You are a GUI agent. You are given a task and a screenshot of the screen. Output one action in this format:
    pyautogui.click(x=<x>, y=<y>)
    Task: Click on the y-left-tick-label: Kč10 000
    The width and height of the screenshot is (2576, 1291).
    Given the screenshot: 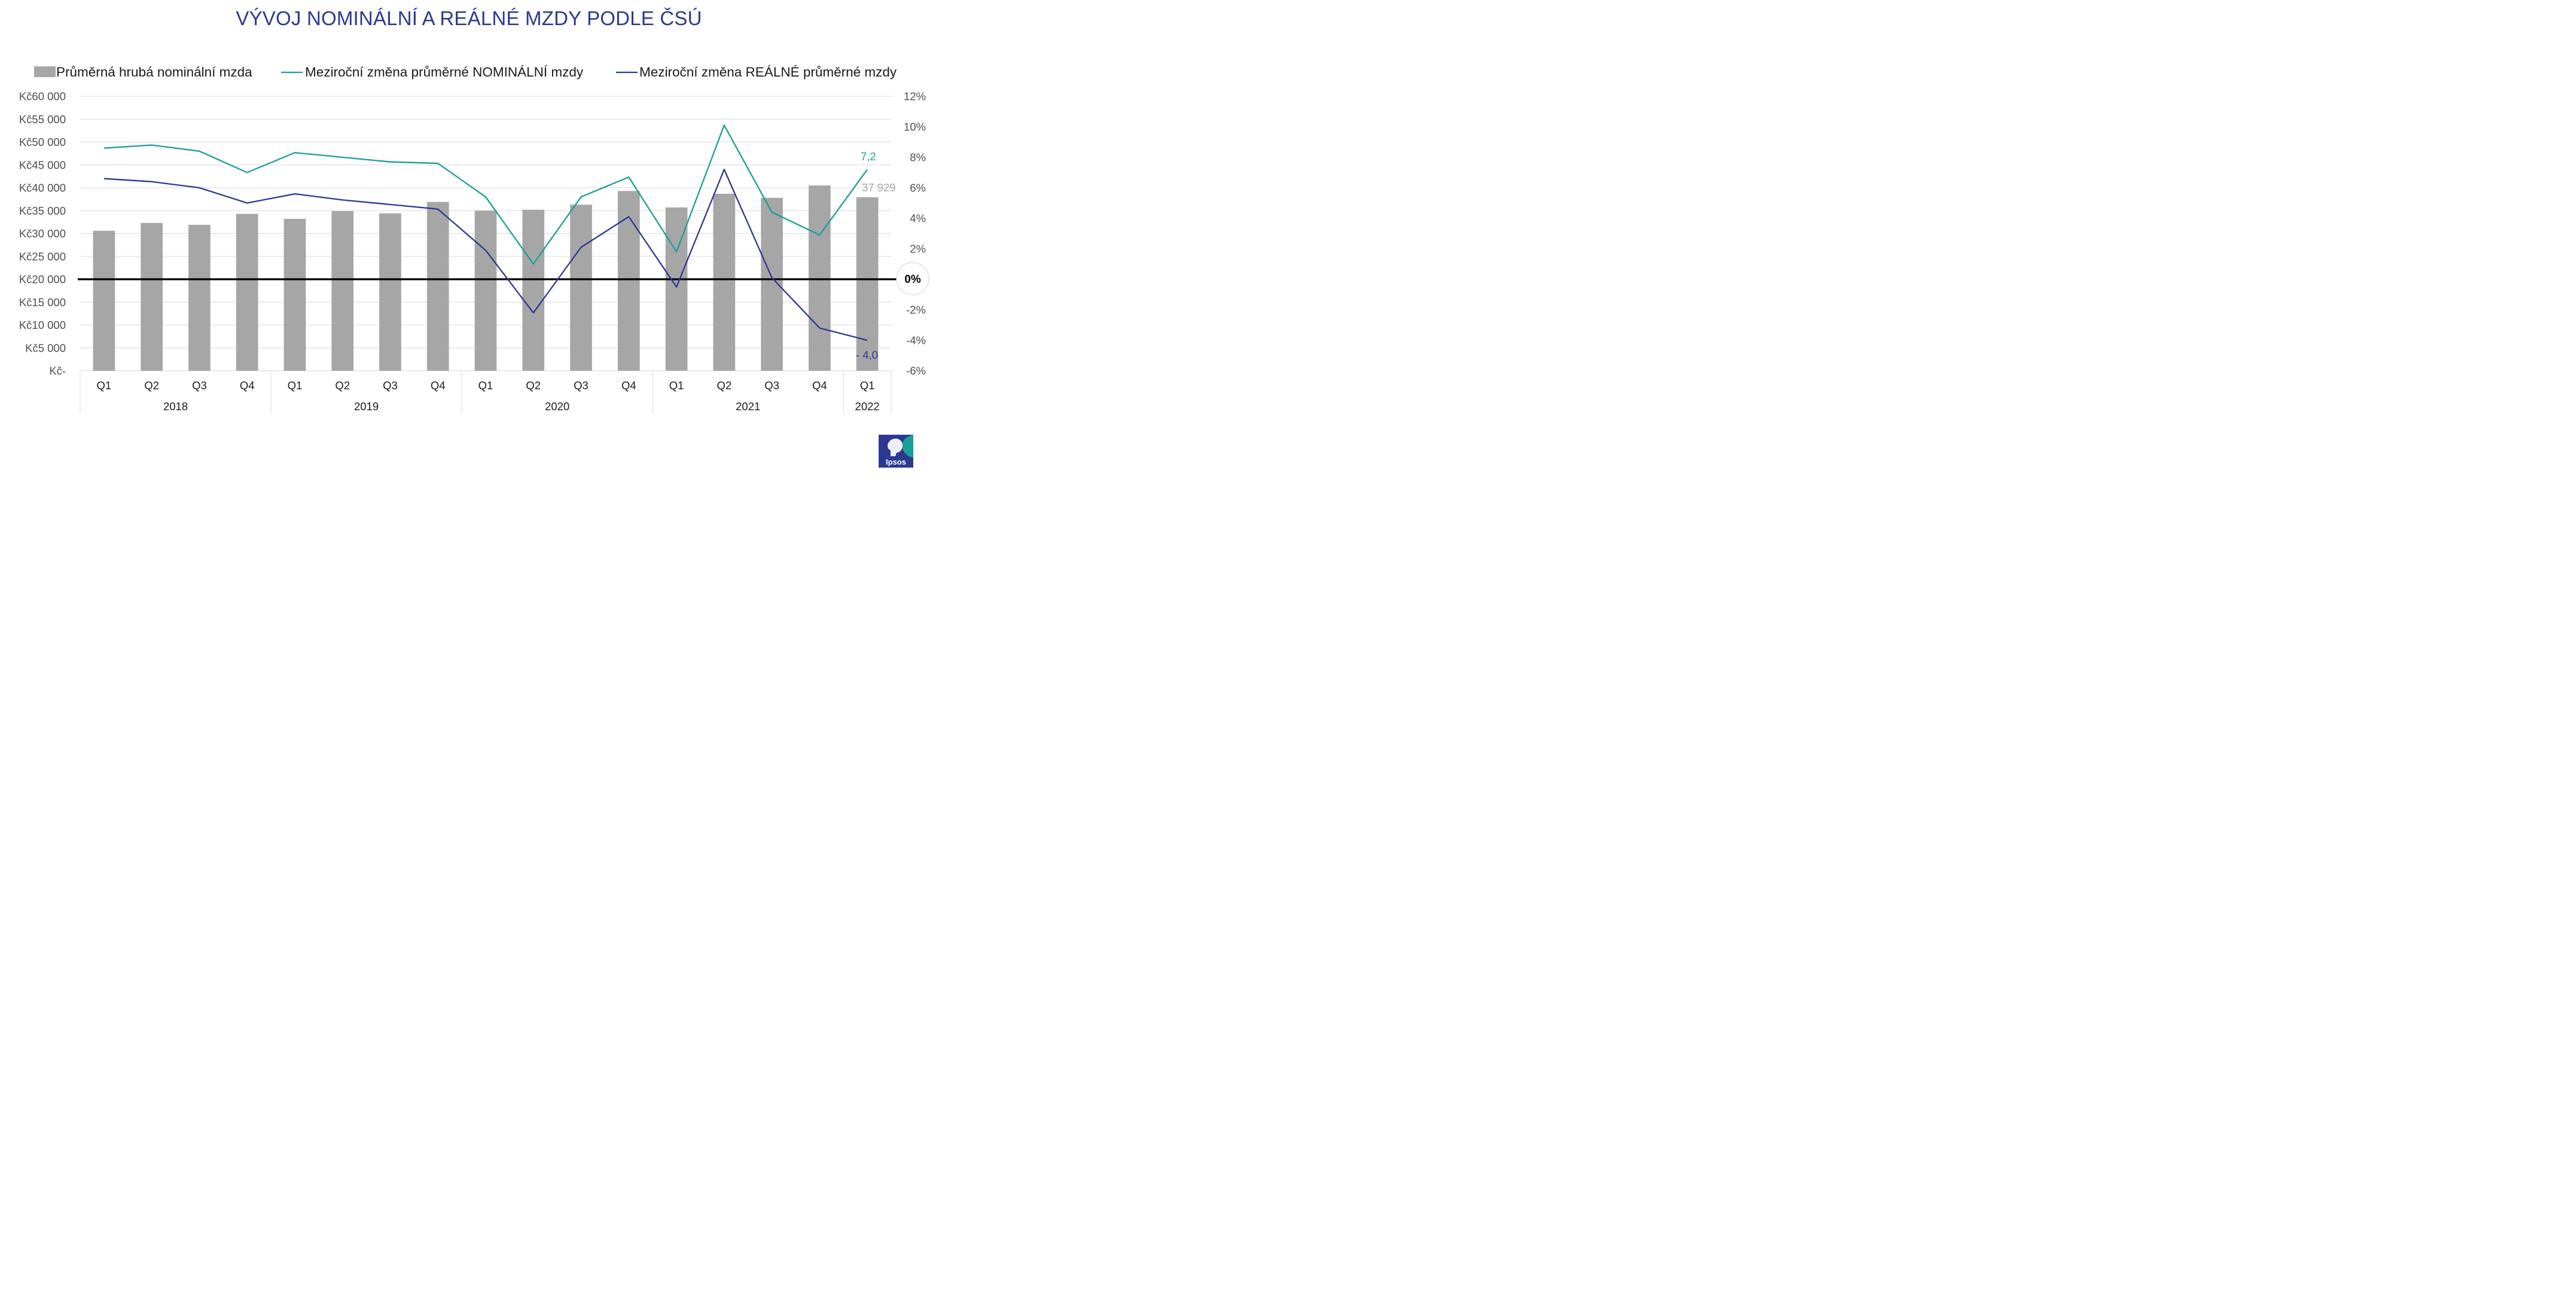 What is the action you would take?
    pyautogui.click(x=43, y=325)
    